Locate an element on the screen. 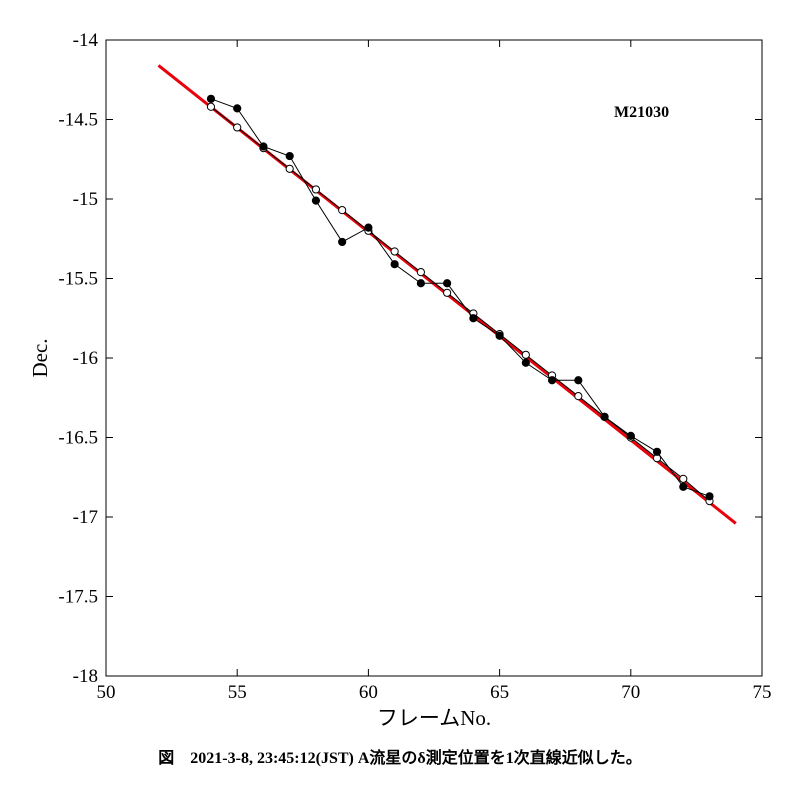 The width and height of the screenshot is (800, 800). y-tick-label: -14.5 is located at coordinates (78, 120).